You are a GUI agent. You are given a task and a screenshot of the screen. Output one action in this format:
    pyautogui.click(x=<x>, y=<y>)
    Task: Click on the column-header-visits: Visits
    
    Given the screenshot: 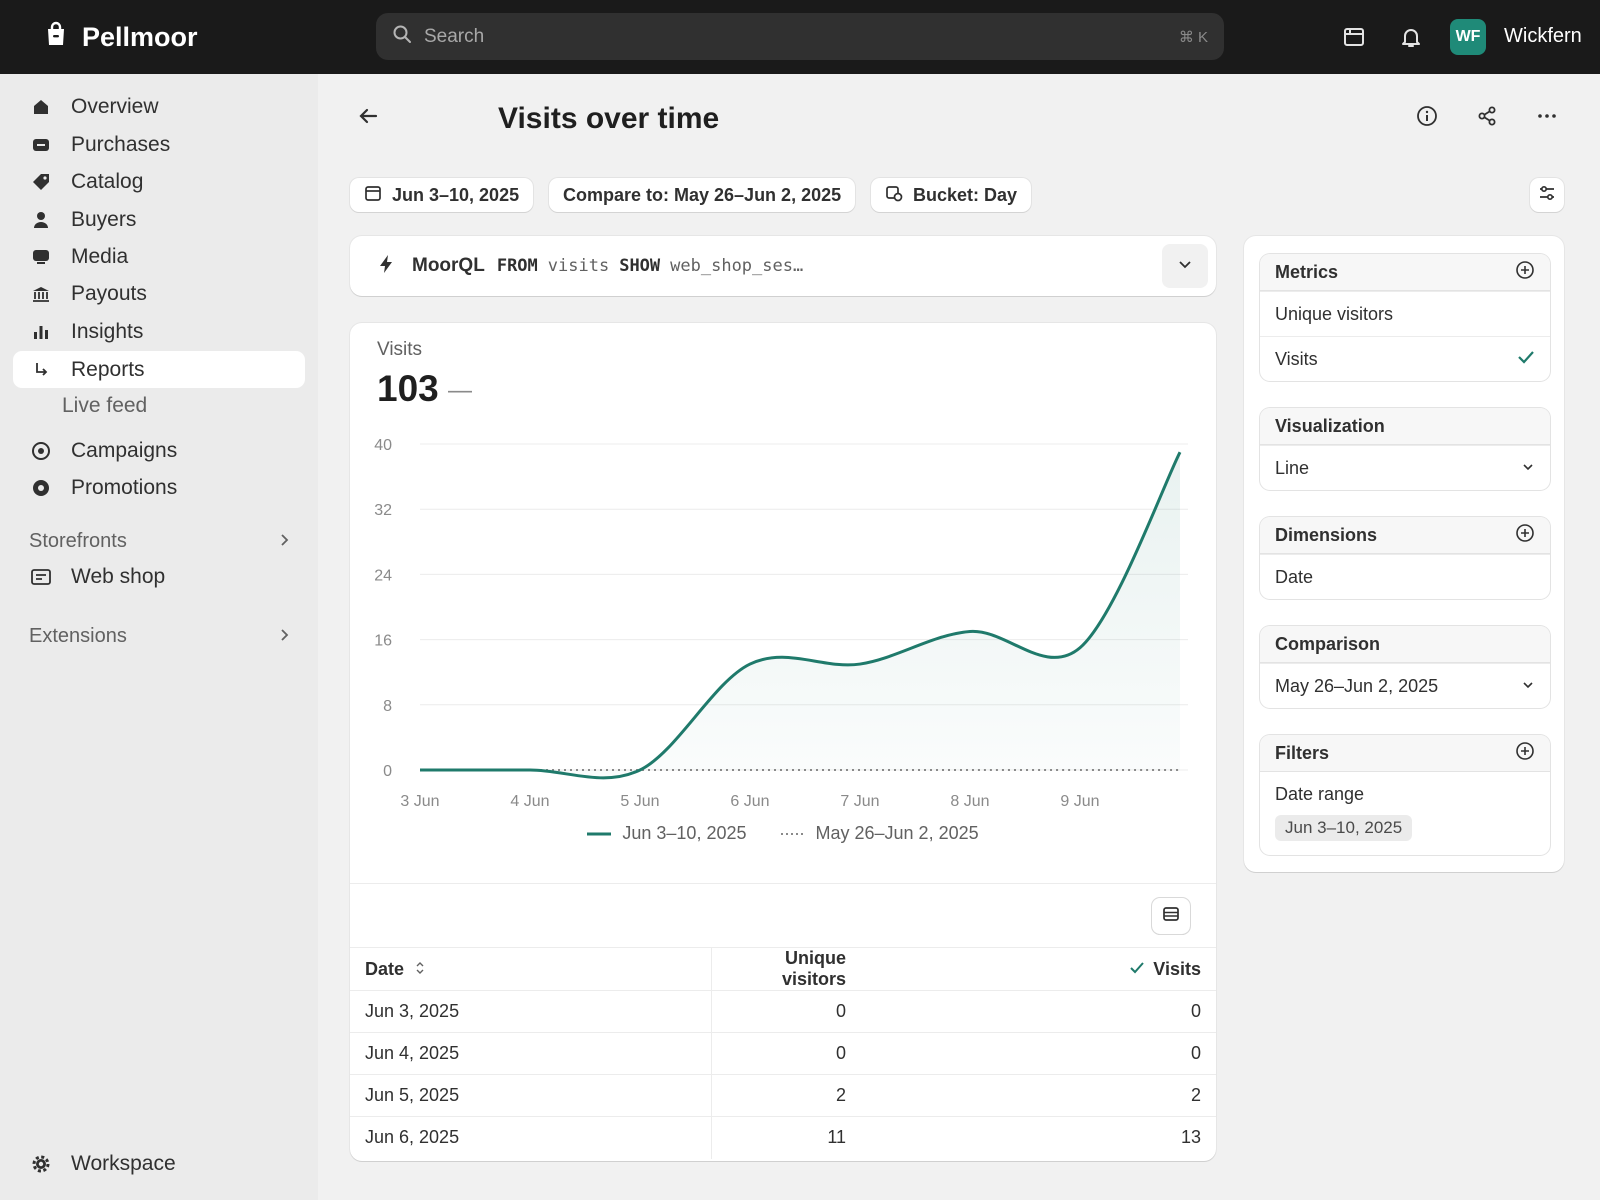 What is the action you would take?
    pyautogui.click(x=1121, y=969)
    